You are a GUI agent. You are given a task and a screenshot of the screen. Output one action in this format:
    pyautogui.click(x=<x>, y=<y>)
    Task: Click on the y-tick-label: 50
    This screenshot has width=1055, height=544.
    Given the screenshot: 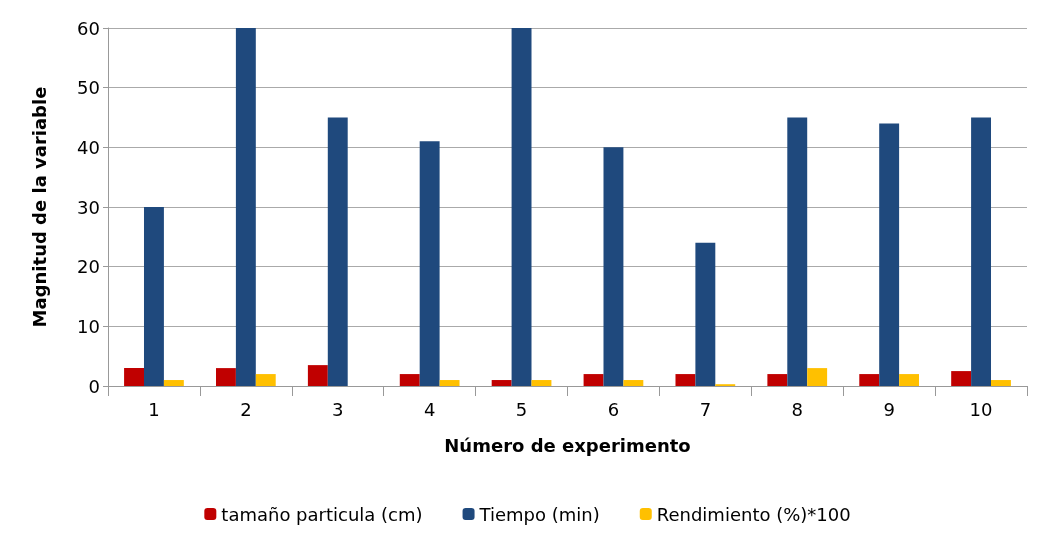 What is the action you would take?
    pyautogui.click(x=88, y=88)
    